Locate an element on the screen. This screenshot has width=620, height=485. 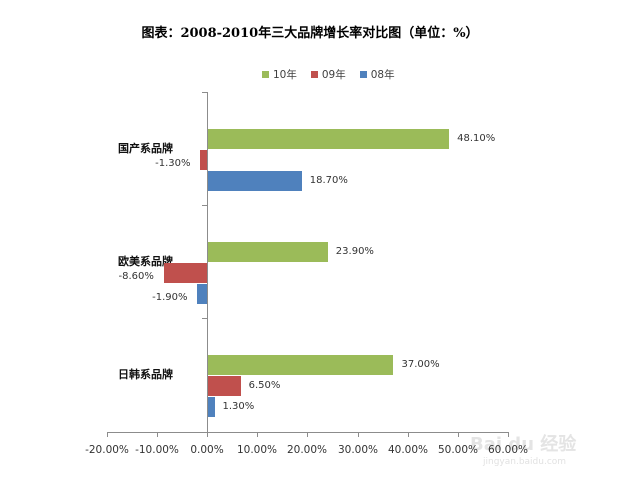
data-label: -1.30% is located at coordinates (173, 163).